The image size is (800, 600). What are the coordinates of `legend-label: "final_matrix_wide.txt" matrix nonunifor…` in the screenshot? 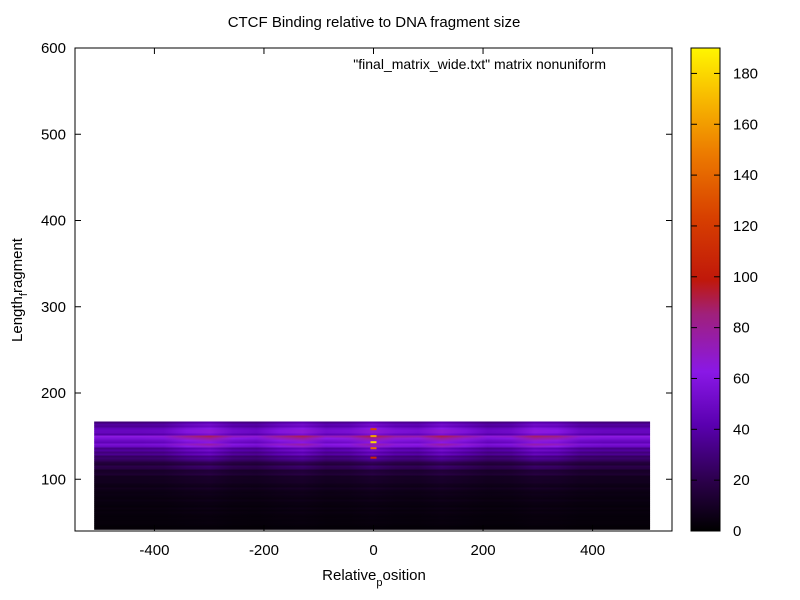 It's located at (479, 64).